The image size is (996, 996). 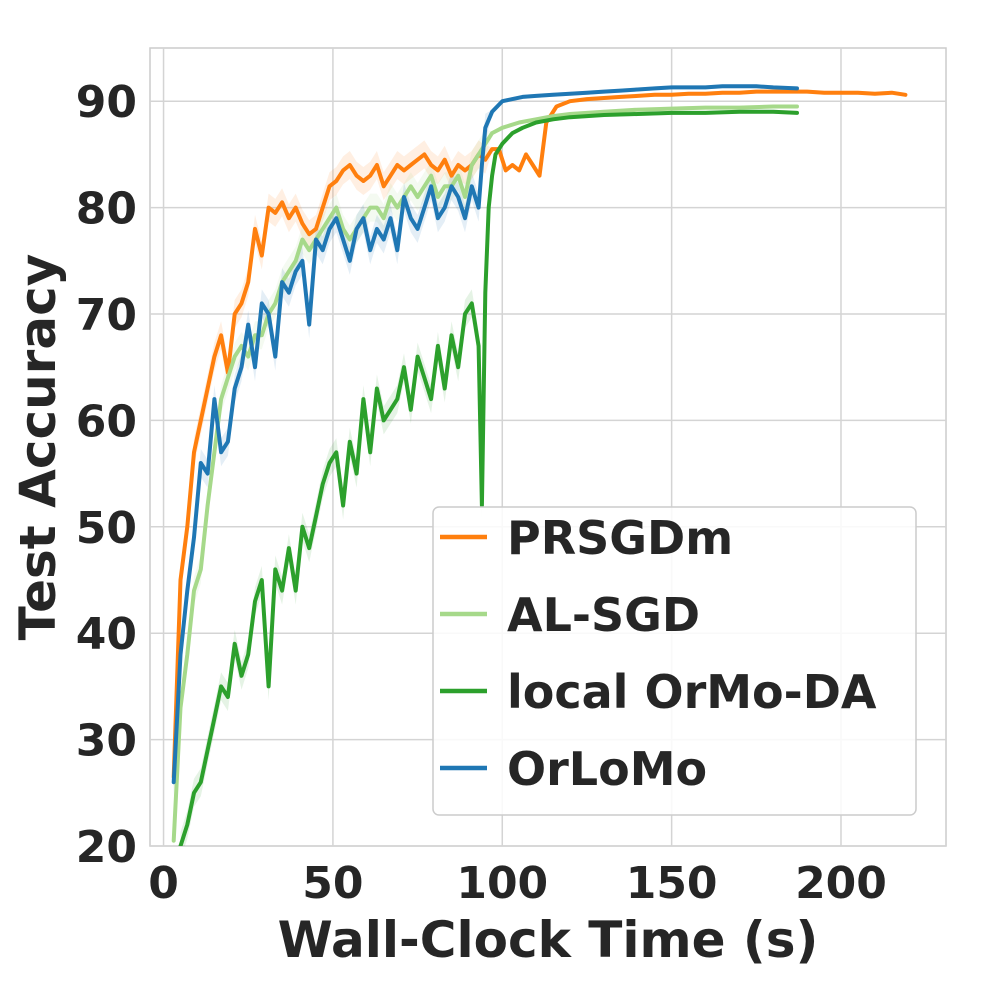 I want to click on y-tick-label: 60, so click(x=106, y=421).